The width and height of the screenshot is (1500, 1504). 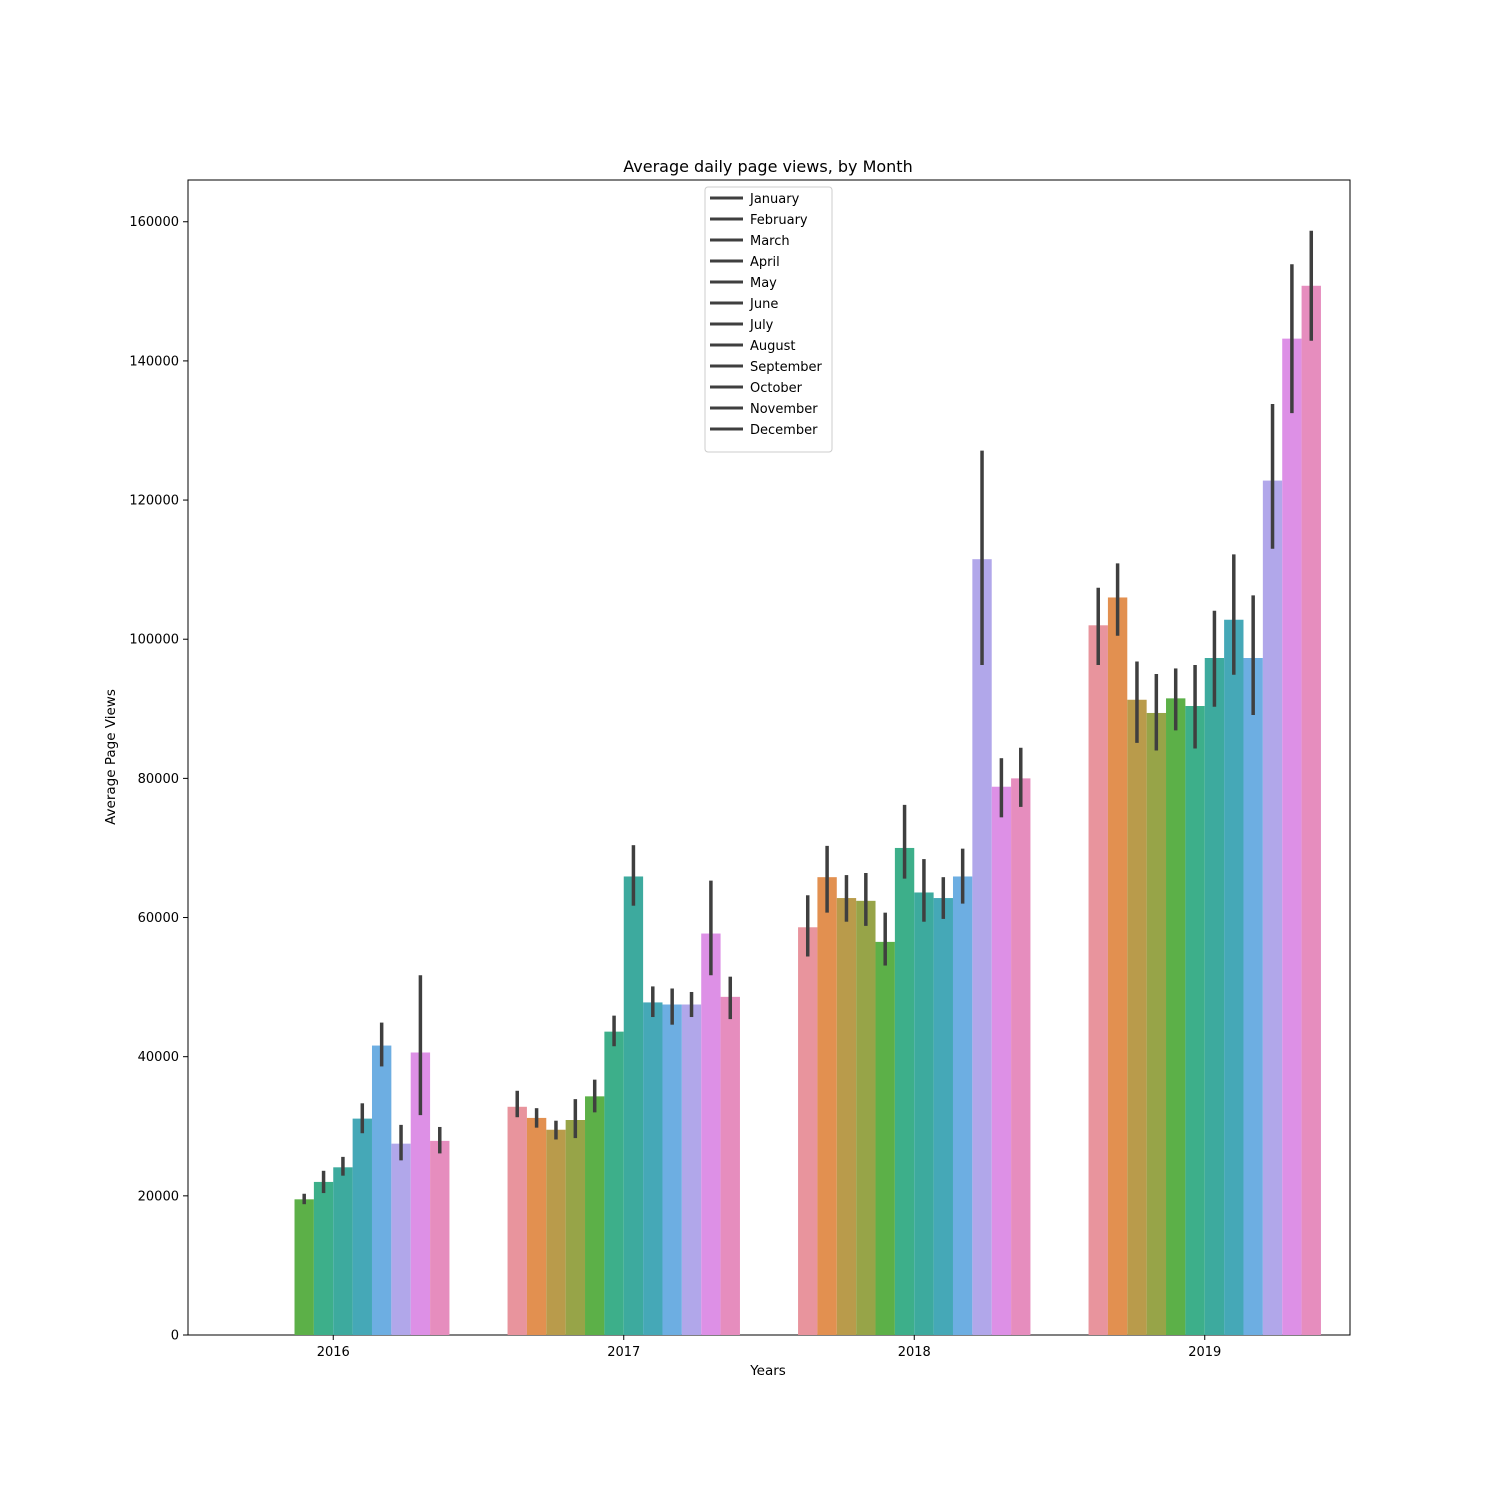 What do you see at coordinates (765, 262) in the screenshot?
I see `legend-entry: April` at bounding box center [765, 262].